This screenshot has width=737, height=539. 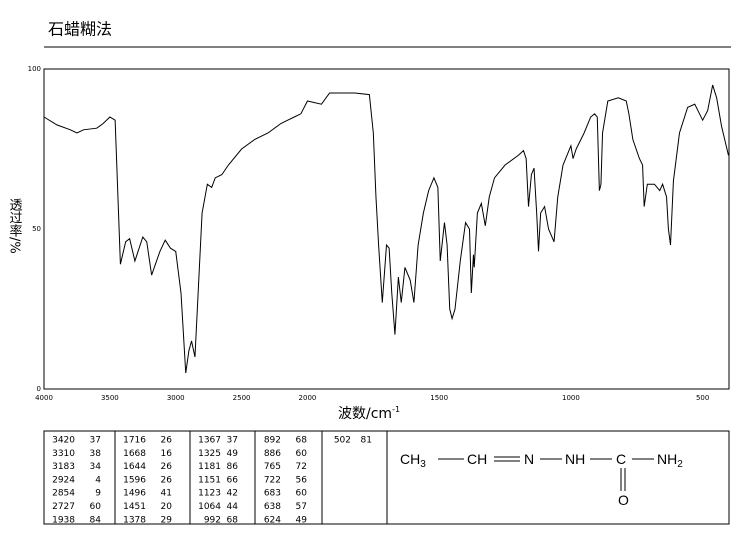 What do you see at coordinates (272, 494) in the screenshot?
I see `peak-wavenumber: 683` at bounding box center [272, 494].